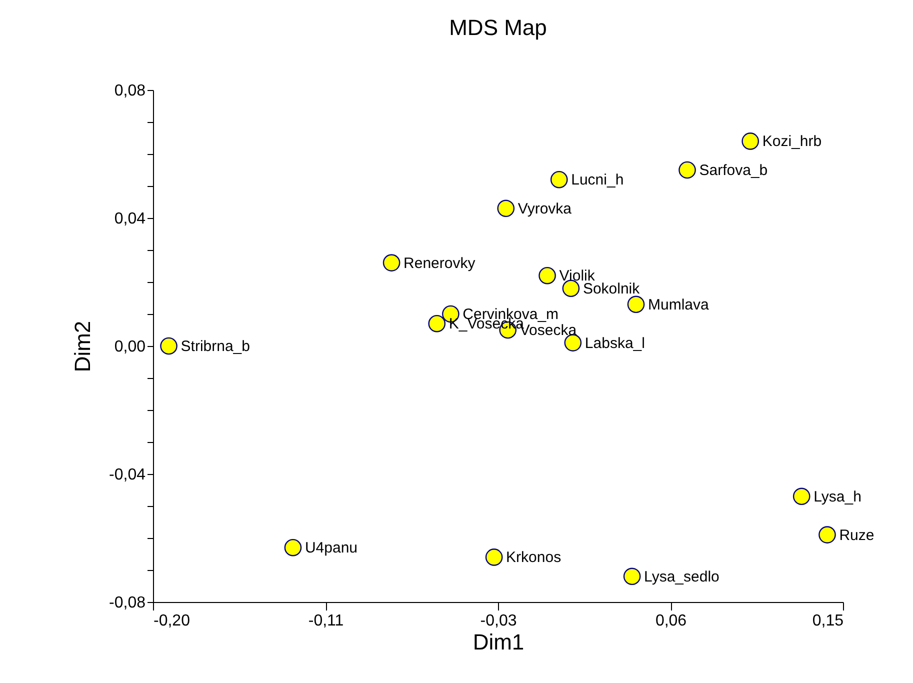 Image resolution: width=913 pixels, height=683 pixels. Describe the element at coordinates (130, 91) in the screenshot. I see `y-tick-label: 0,08` at that location.